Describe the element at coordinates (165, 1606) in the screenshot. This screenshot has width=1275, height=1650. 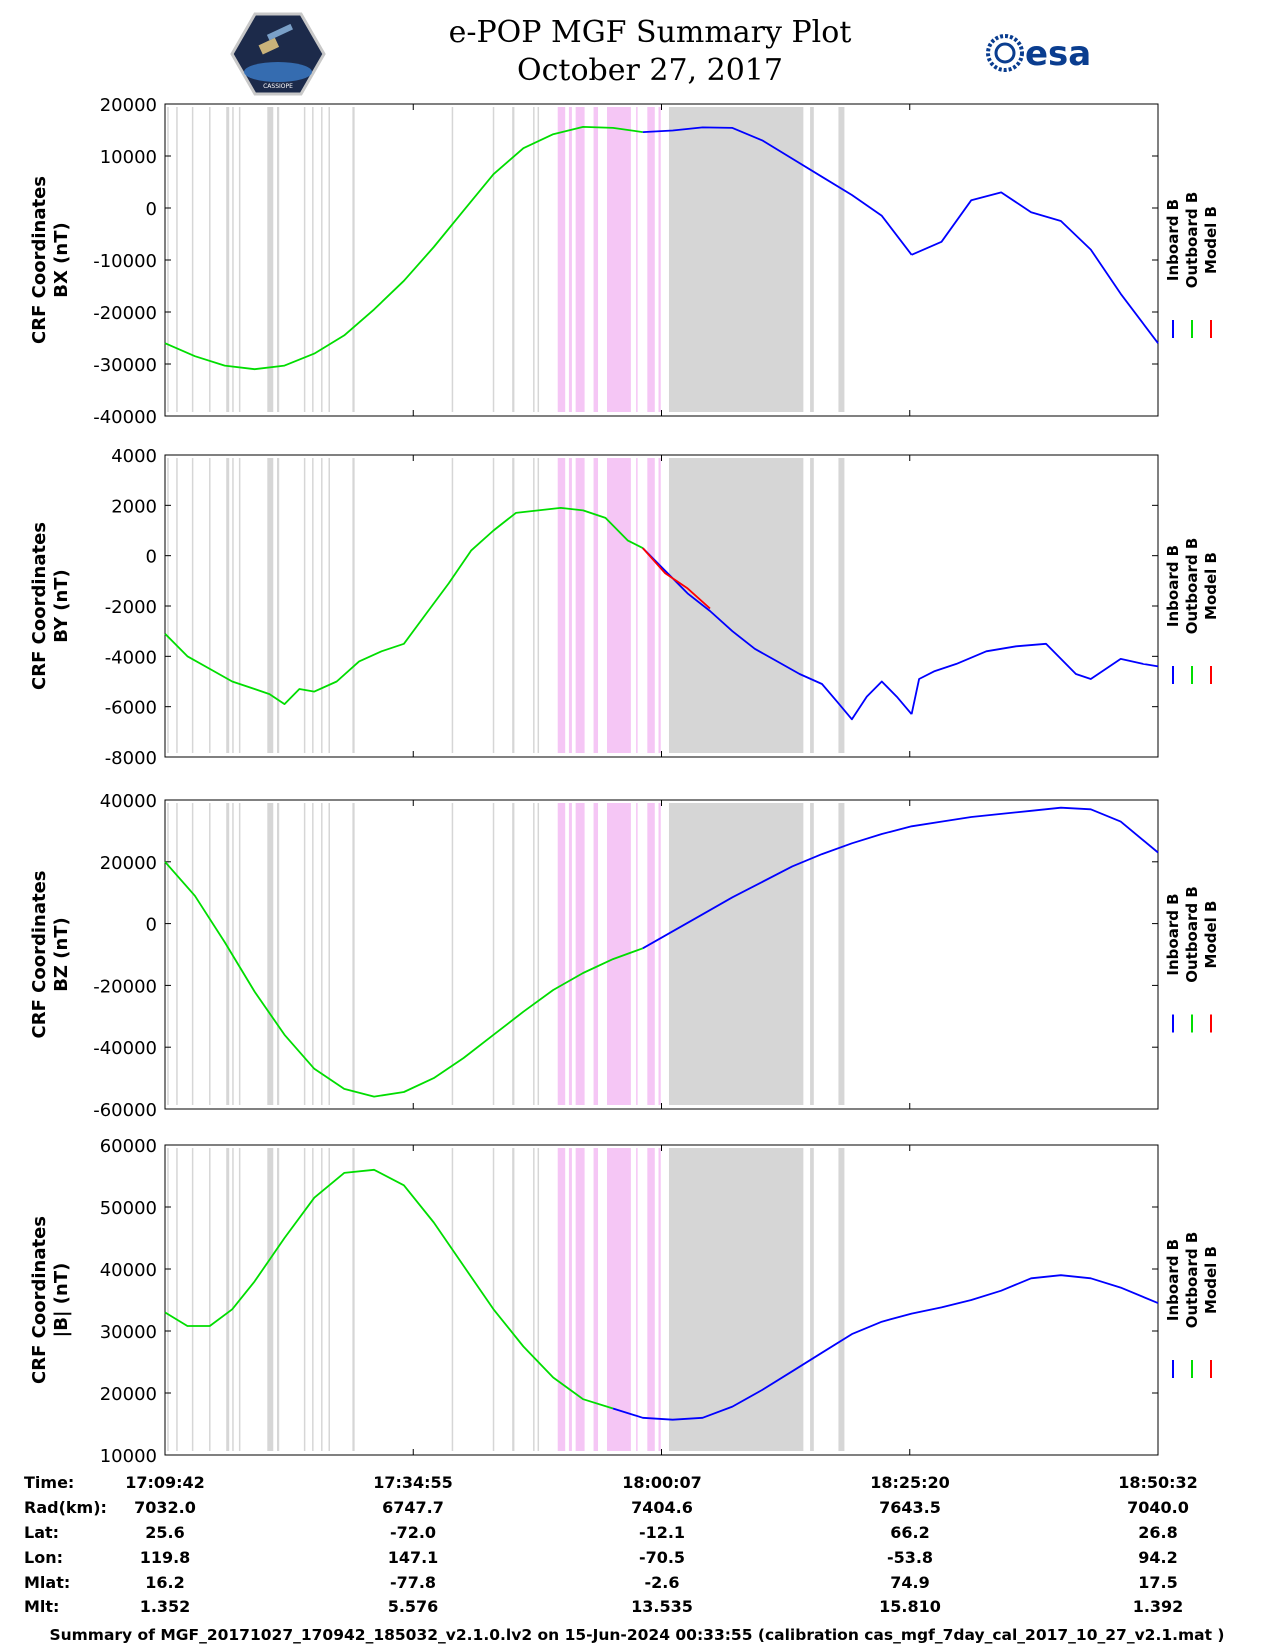
I see `ephemeris-value: 1.352` at that location.